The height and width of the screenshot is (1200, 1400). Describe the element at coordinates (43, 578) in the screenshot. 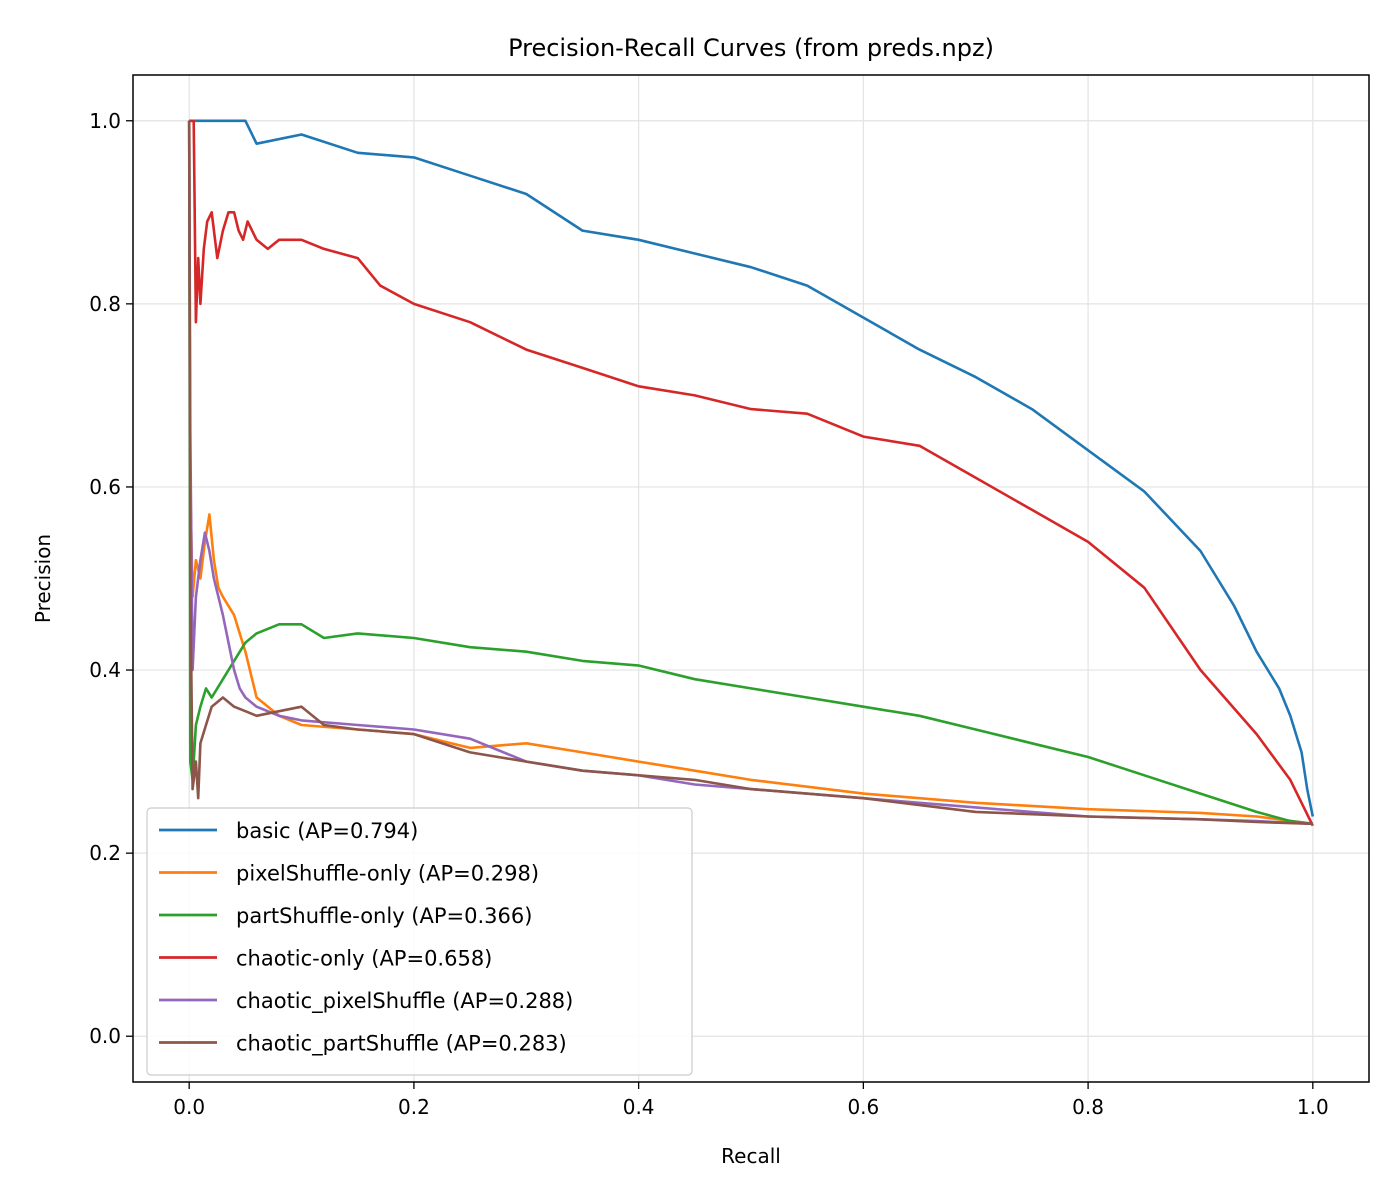

I see `y-axis-title: Precision` at that location.